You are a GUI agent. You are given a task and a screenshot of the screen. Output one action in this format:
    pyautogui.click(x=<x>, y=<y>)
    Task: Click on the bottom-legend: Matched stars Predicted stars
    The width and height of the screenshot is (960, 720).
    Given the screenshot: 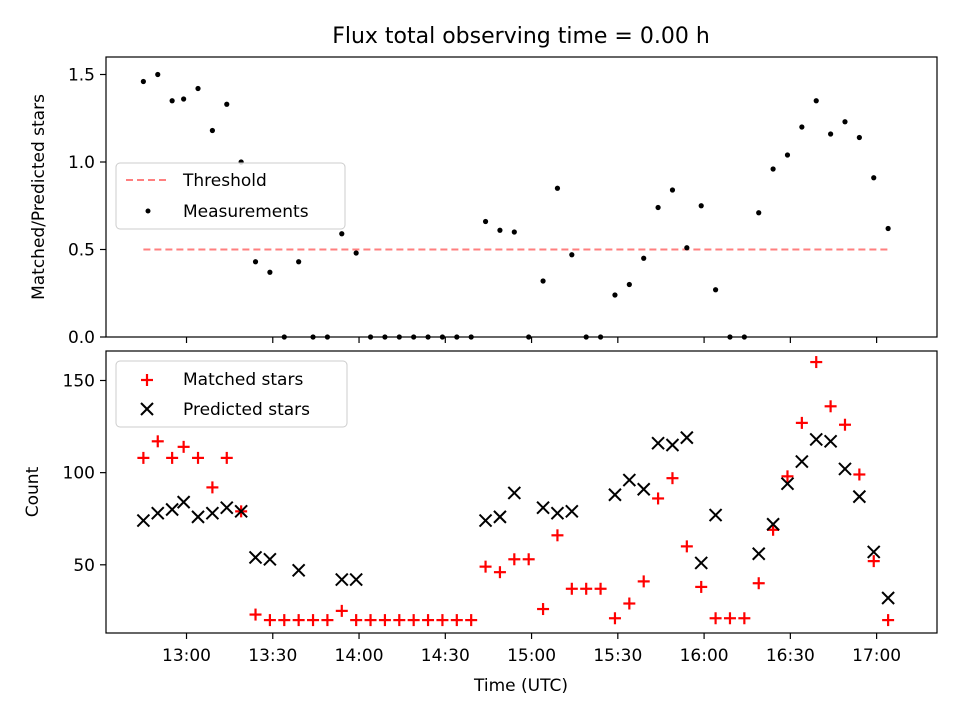 What is the action you would take?
    pyautogui.click(x=231, y=394)
    